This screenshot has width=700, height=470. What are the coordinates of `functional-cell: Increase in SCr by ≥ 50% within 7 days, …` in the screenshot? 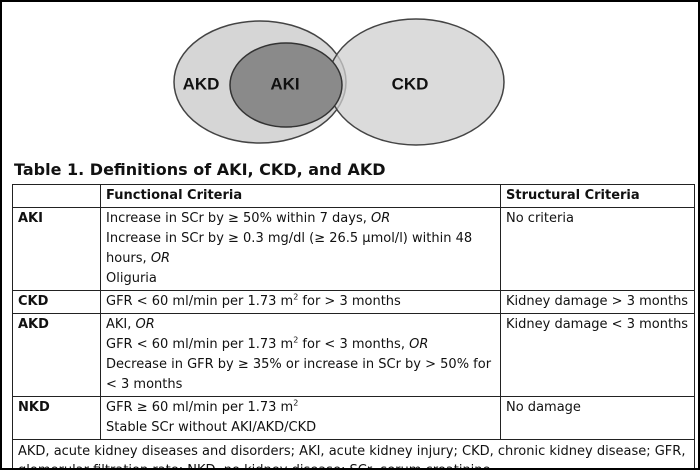 It's located at (300, 249).